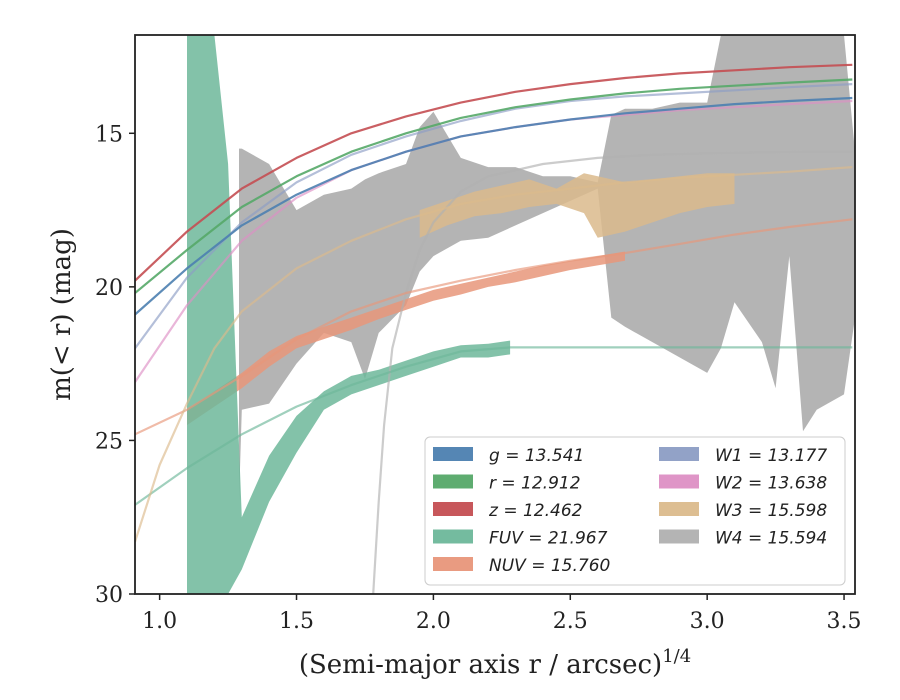 This screenshot has width=900, height=700. I want to click on x-tick-label: 2.0, so click(433, 621).